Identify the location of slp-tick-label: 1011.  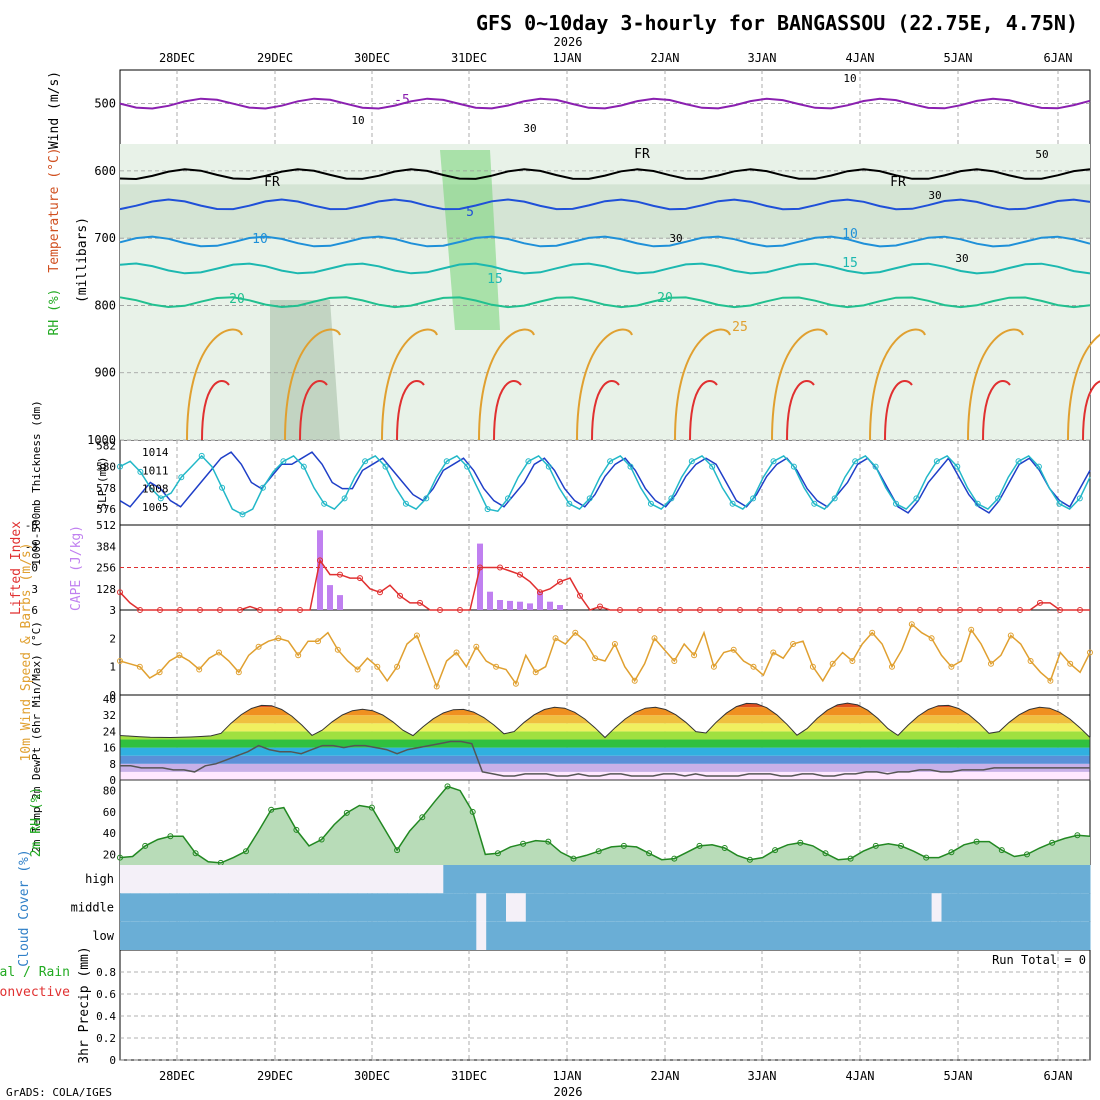
(155, 470).